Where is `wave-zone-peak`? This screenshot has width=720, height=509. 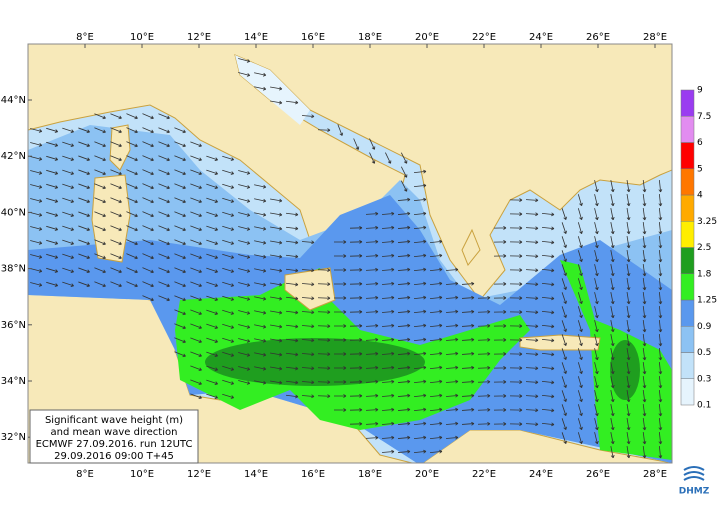 wave-zone-peak is located at coordinates (315, 362).